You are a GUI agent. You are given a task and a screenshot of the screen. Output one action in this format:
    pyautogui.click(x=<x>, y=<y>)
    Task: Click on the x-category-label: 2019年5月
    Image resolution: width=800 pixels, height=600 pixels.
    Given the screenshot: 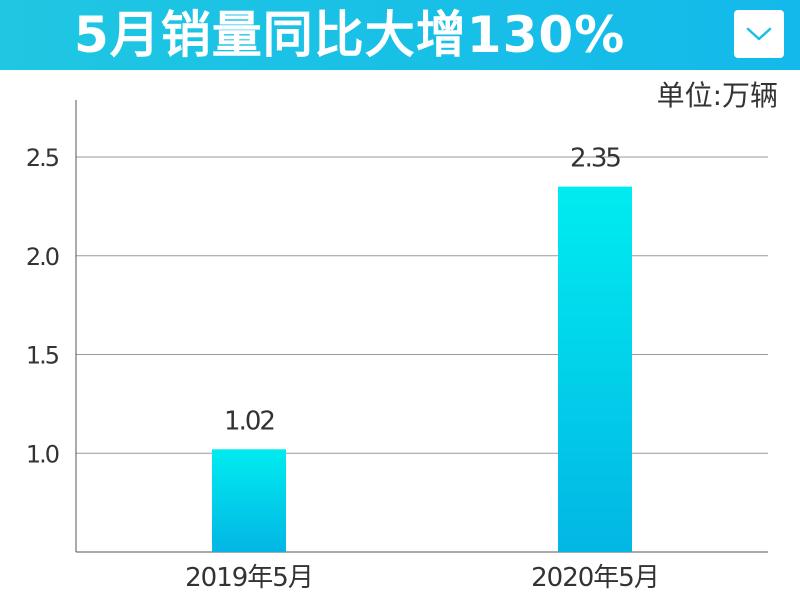 What is the action you would take?
    pyautogui.click(x=249, y=578)
    